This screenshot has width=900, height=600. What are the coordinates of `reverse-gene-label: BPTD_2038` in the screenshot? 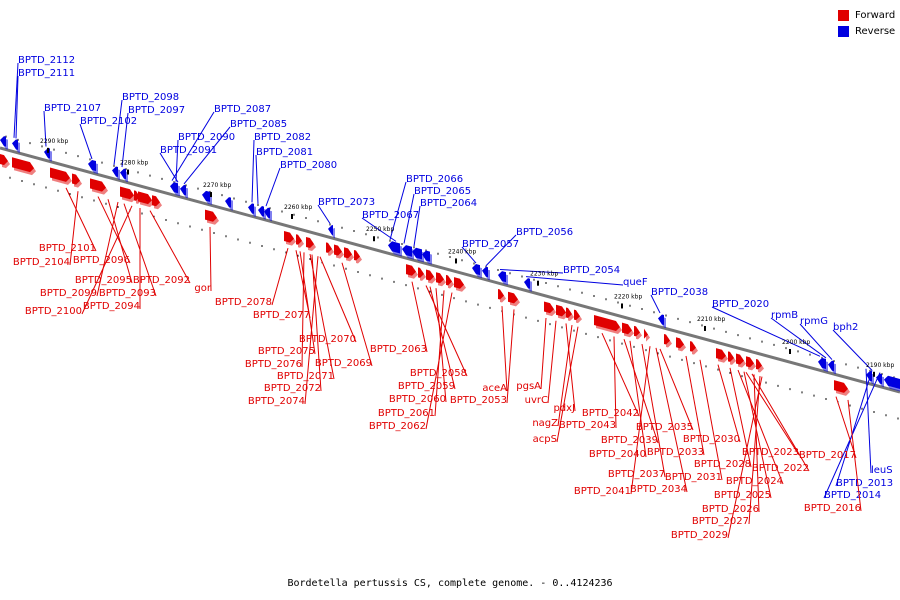 It's located at (679, 292).